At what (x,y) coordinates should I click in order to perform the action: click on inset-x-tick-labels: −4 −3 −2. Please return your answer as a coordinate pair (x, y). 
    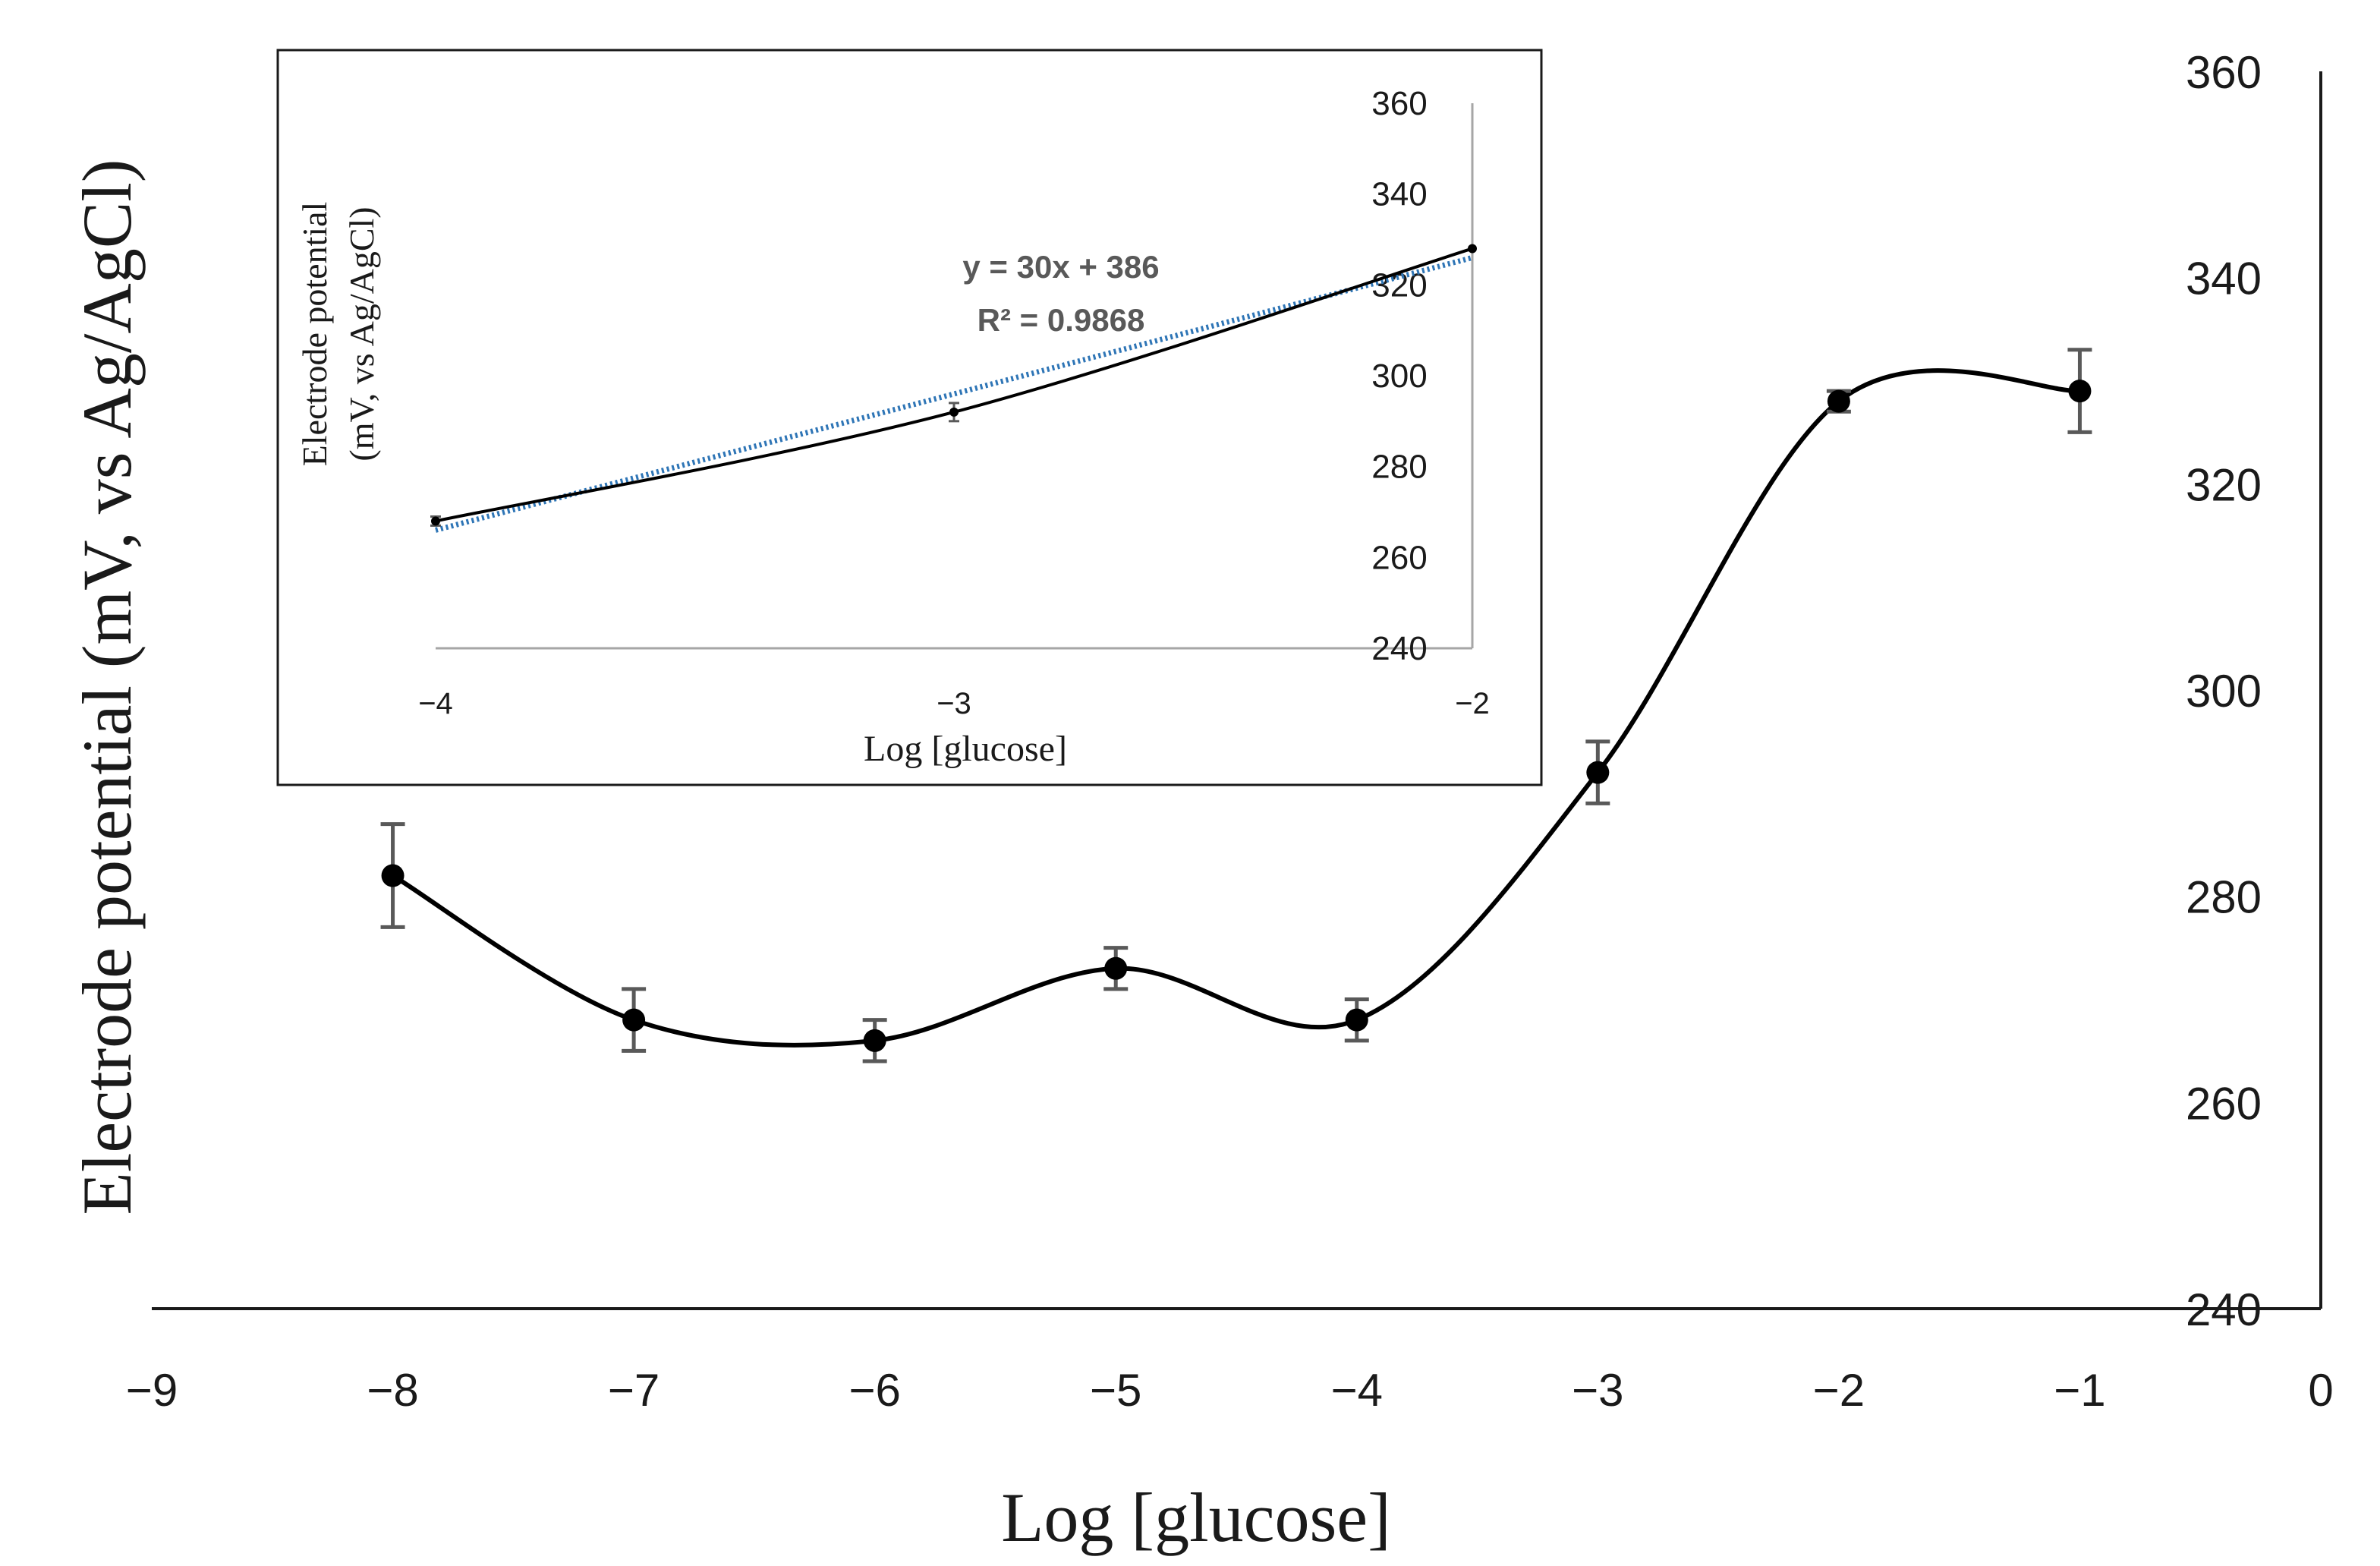
    Looking at the image, I should click on (954, 703).